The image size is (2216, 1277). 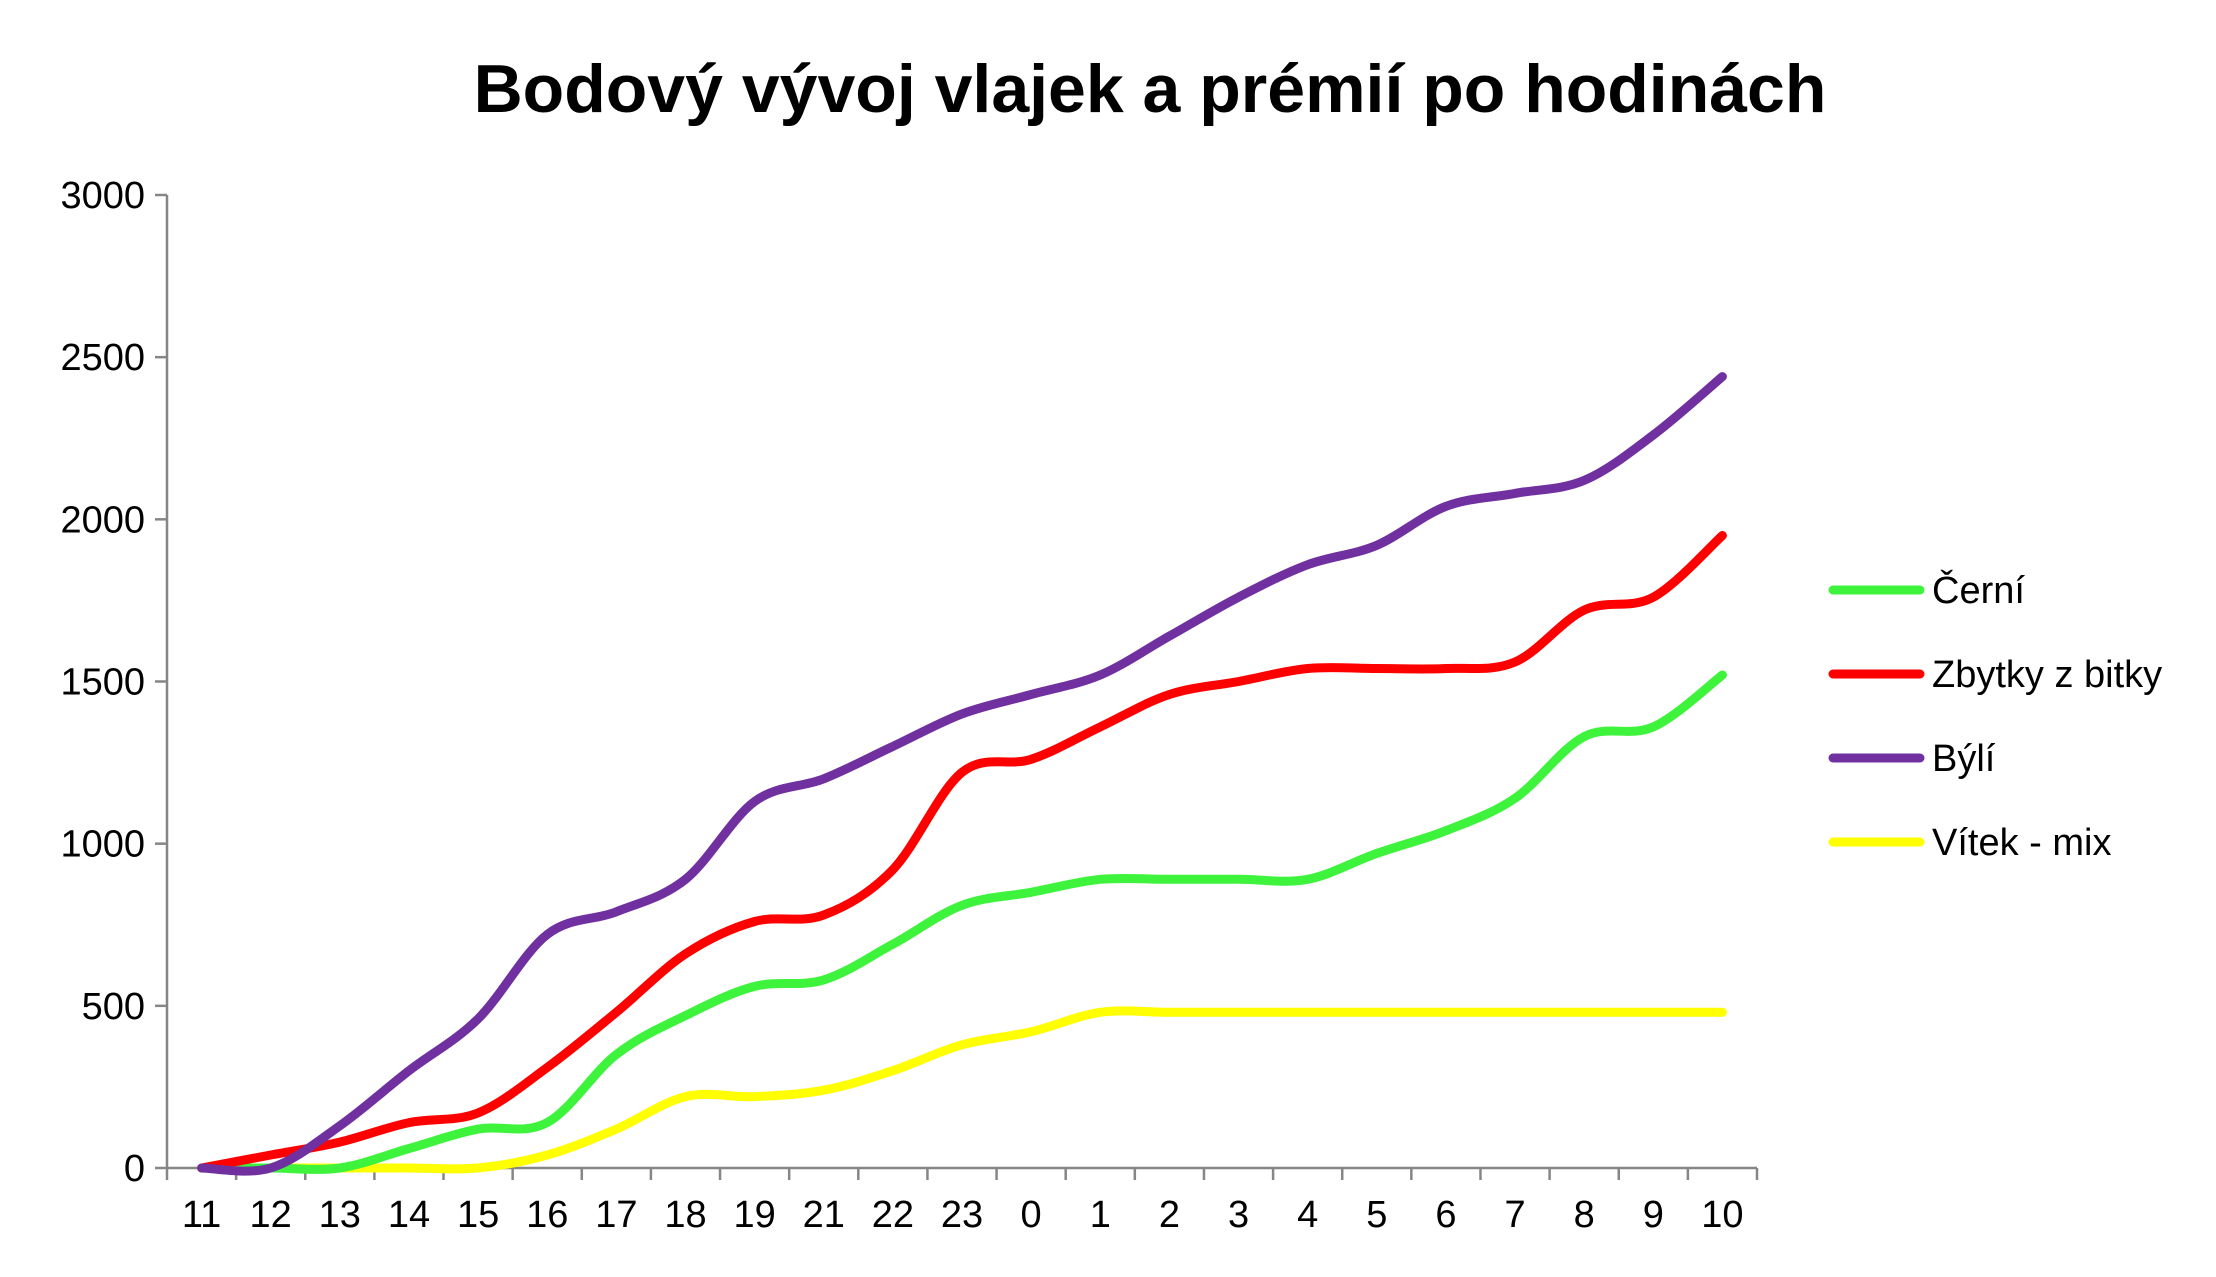 I want to click on y-tick-label: 1500, so click(x=102, y=683).